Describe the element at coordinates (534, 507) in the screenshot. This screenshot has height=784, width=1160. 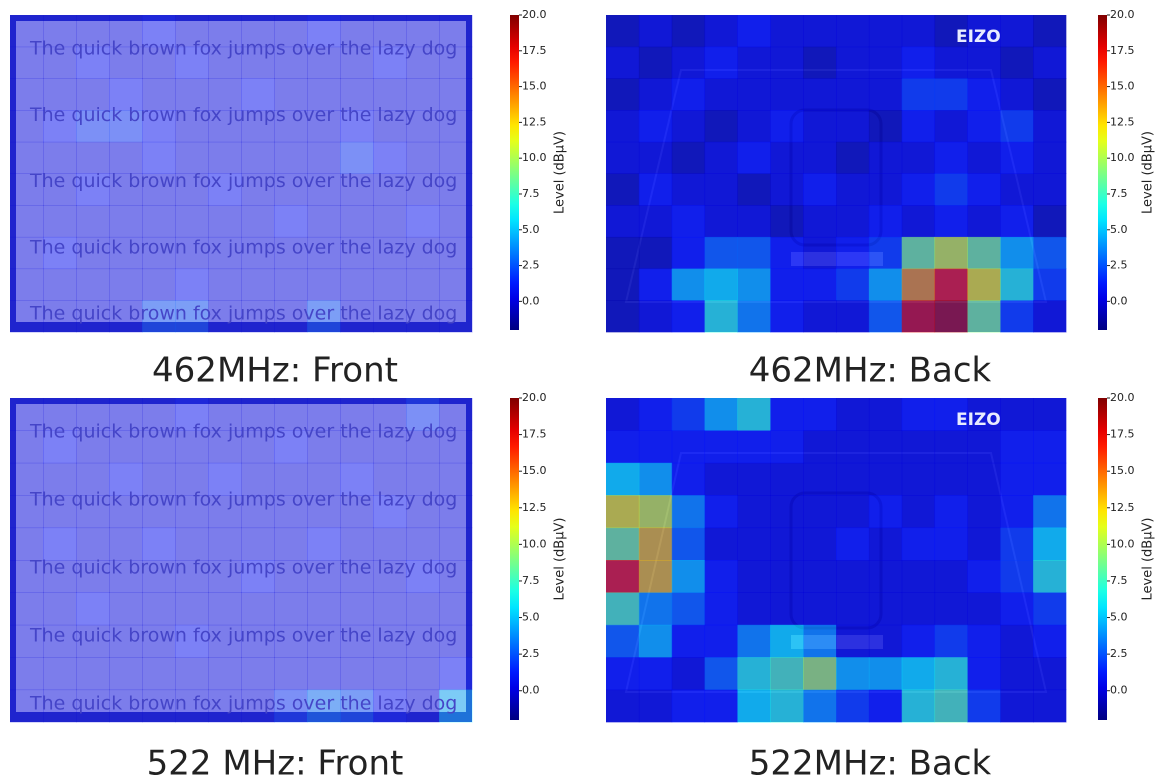
I see `colorbar-tick-label: 12.5` at that location.